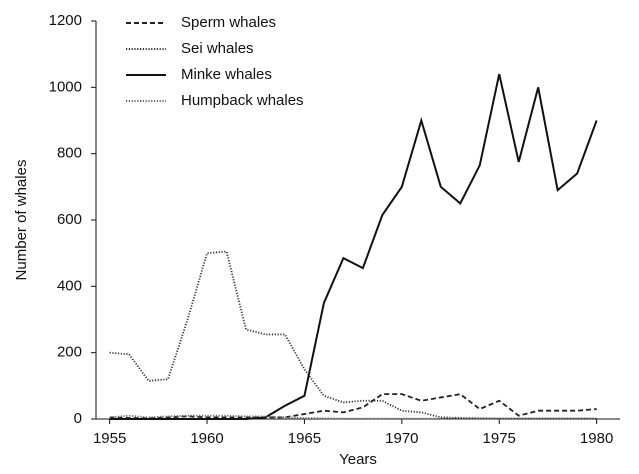 The height and width of the screenshot is (474, 639). Describe the element at coordinates (228, 22) in the screenshot. I see `legend-label: Sperm whales` at that location.